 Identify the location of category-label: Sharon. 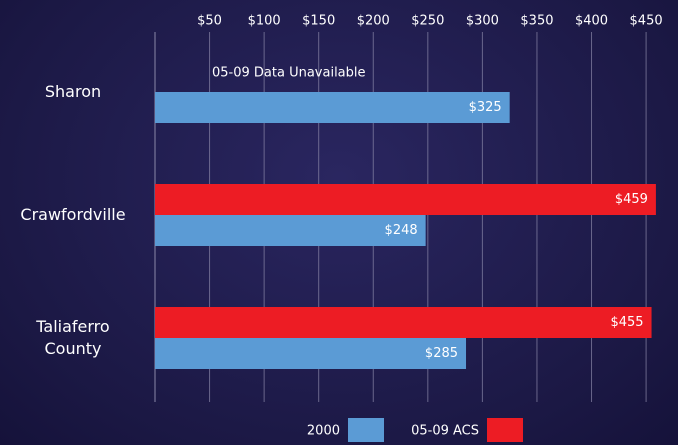
(73, 91).